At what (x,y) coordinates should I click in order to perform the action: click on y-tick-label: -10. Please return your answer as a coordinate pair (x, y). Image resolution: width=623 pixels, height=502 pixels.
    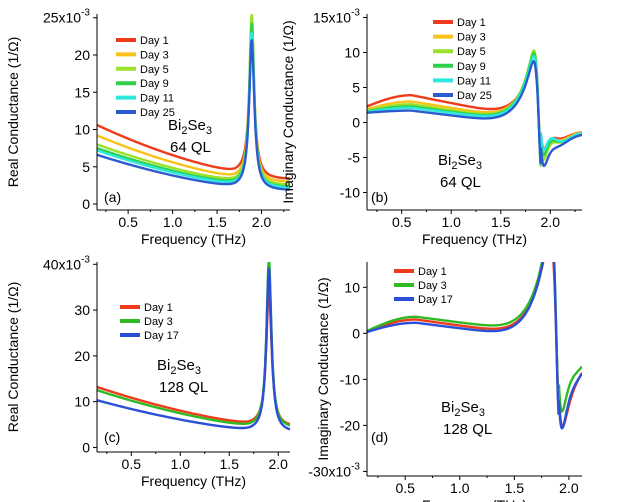
    Looking at the image, I should click on (350, 193).